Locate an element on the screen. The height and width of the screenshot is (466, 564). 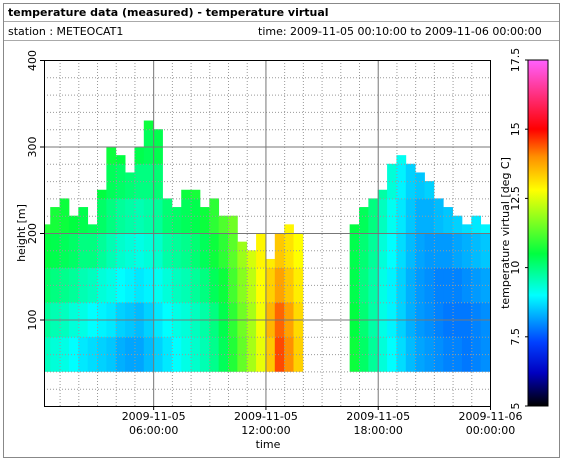
colorbar is located at coordinates (538, 233).